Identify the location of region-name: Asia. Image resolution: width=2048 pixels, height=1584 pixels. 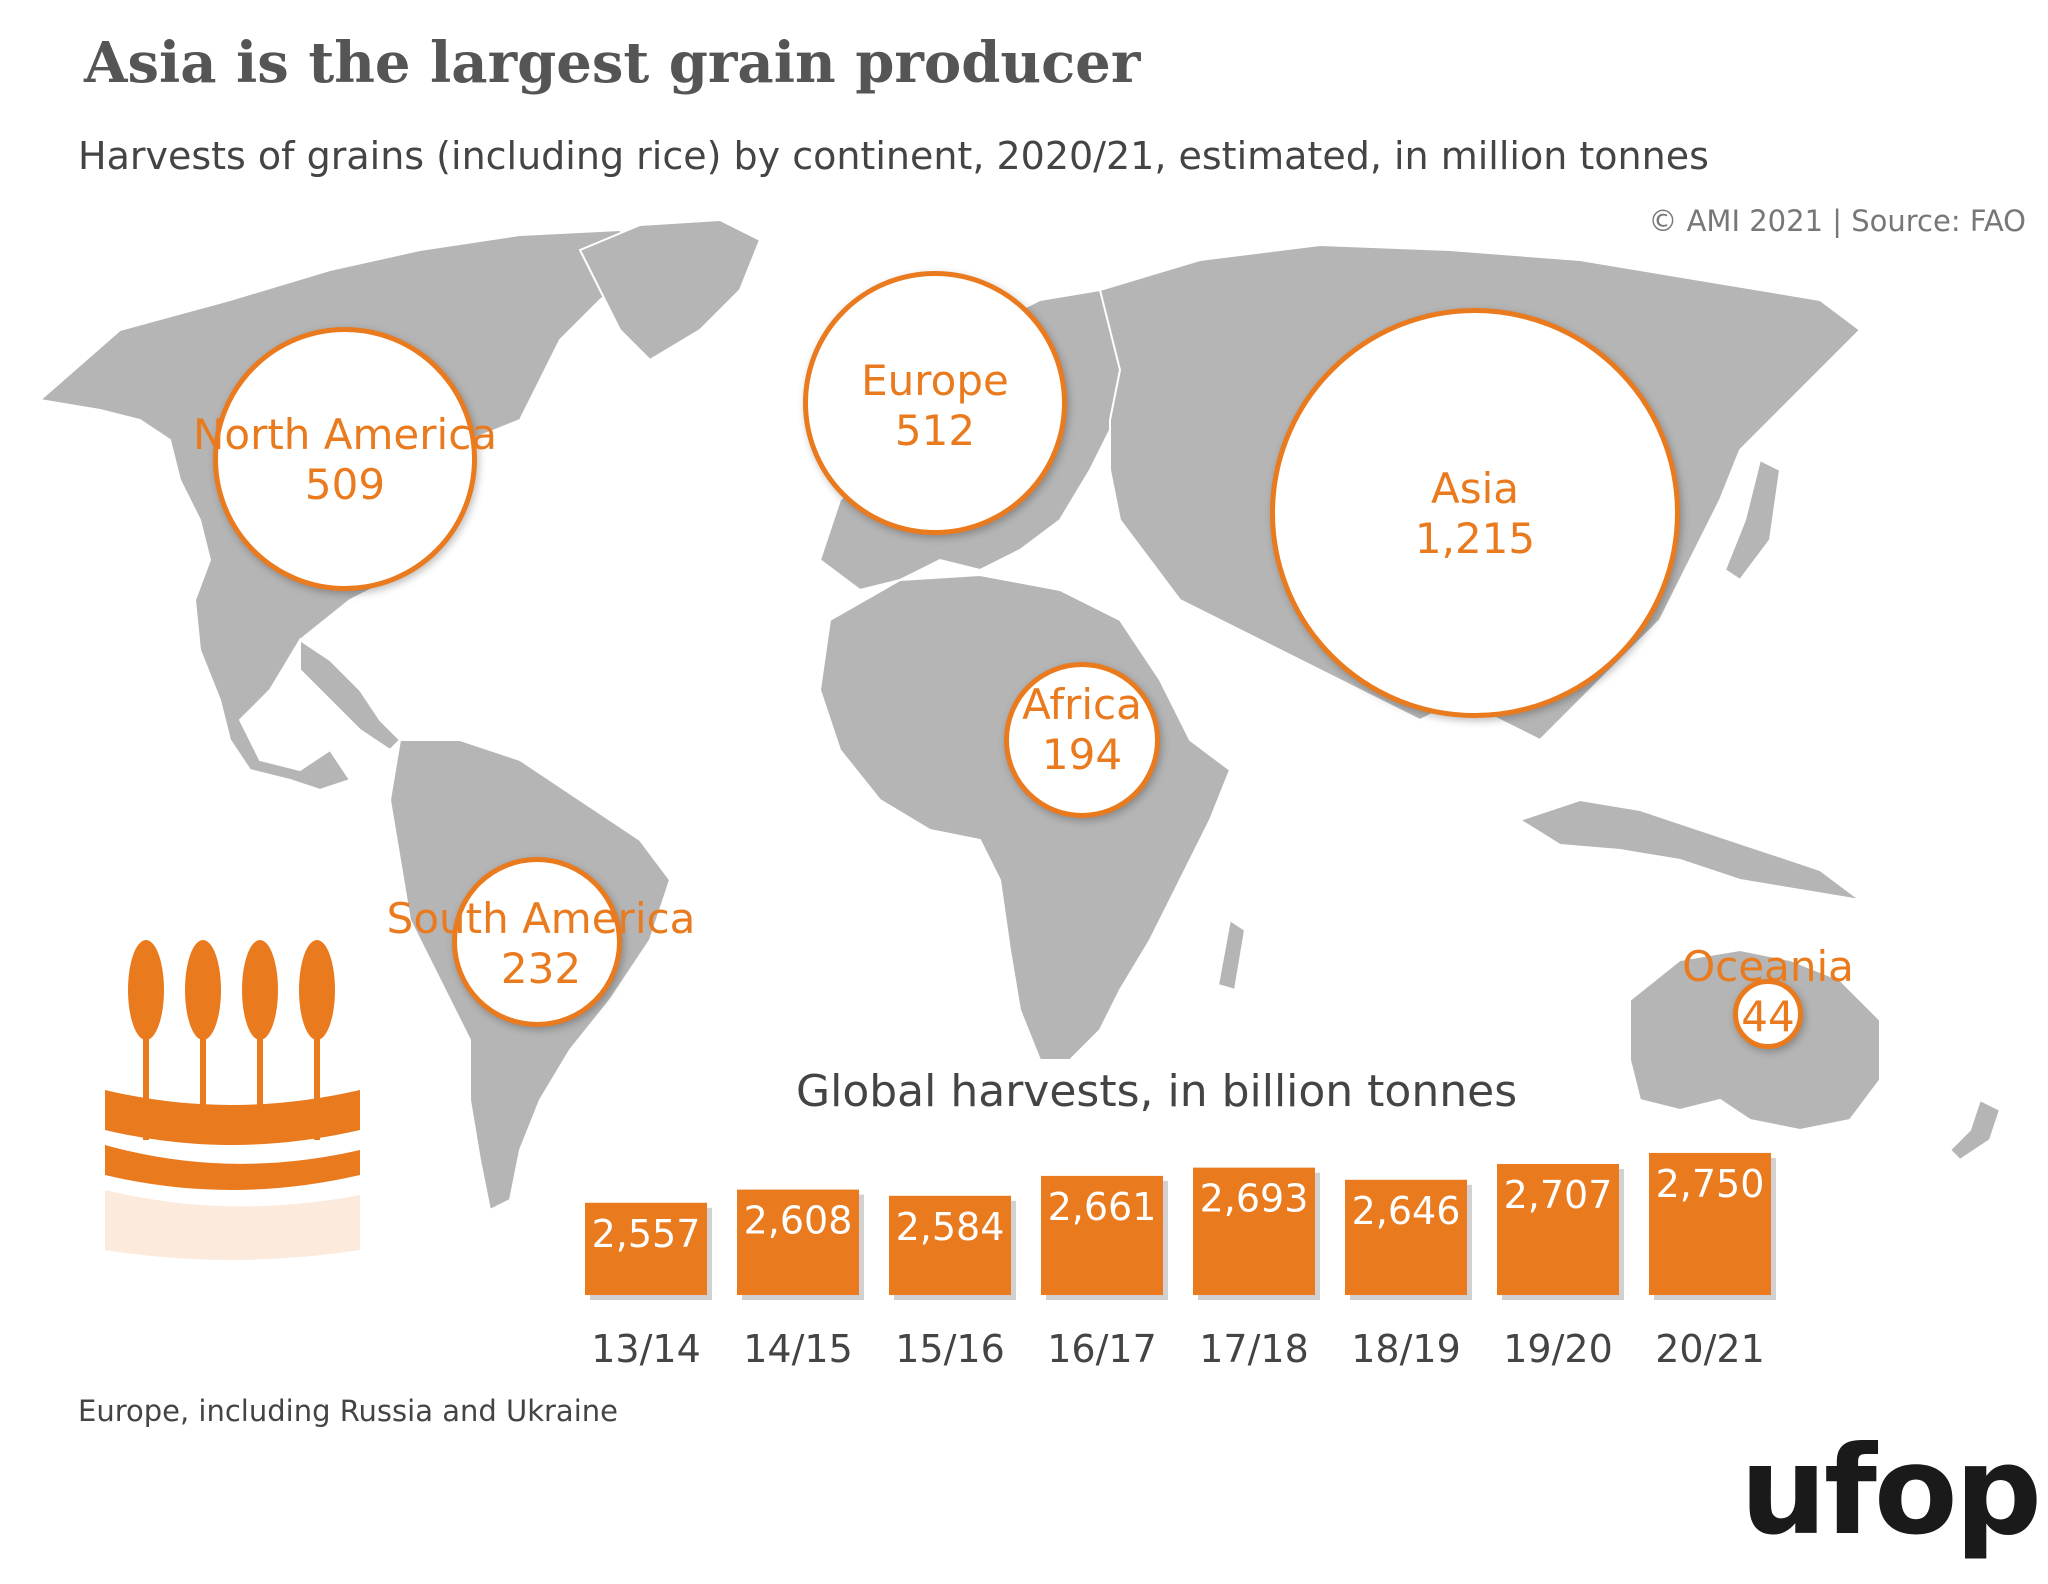
(1475, 488).